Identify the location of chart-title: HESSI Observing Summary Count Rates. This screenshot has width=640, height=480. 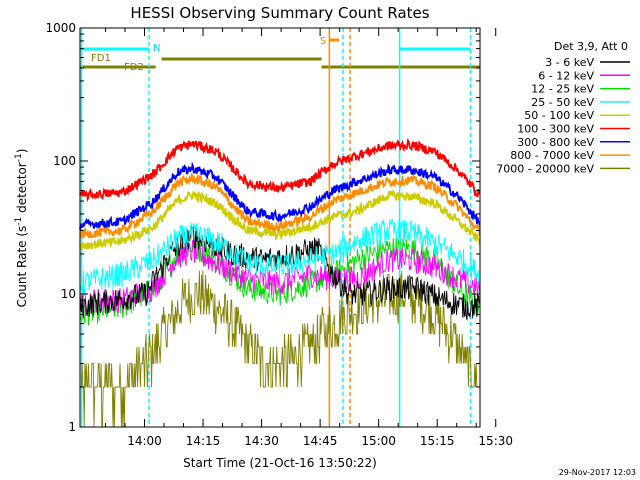
(279, 13).